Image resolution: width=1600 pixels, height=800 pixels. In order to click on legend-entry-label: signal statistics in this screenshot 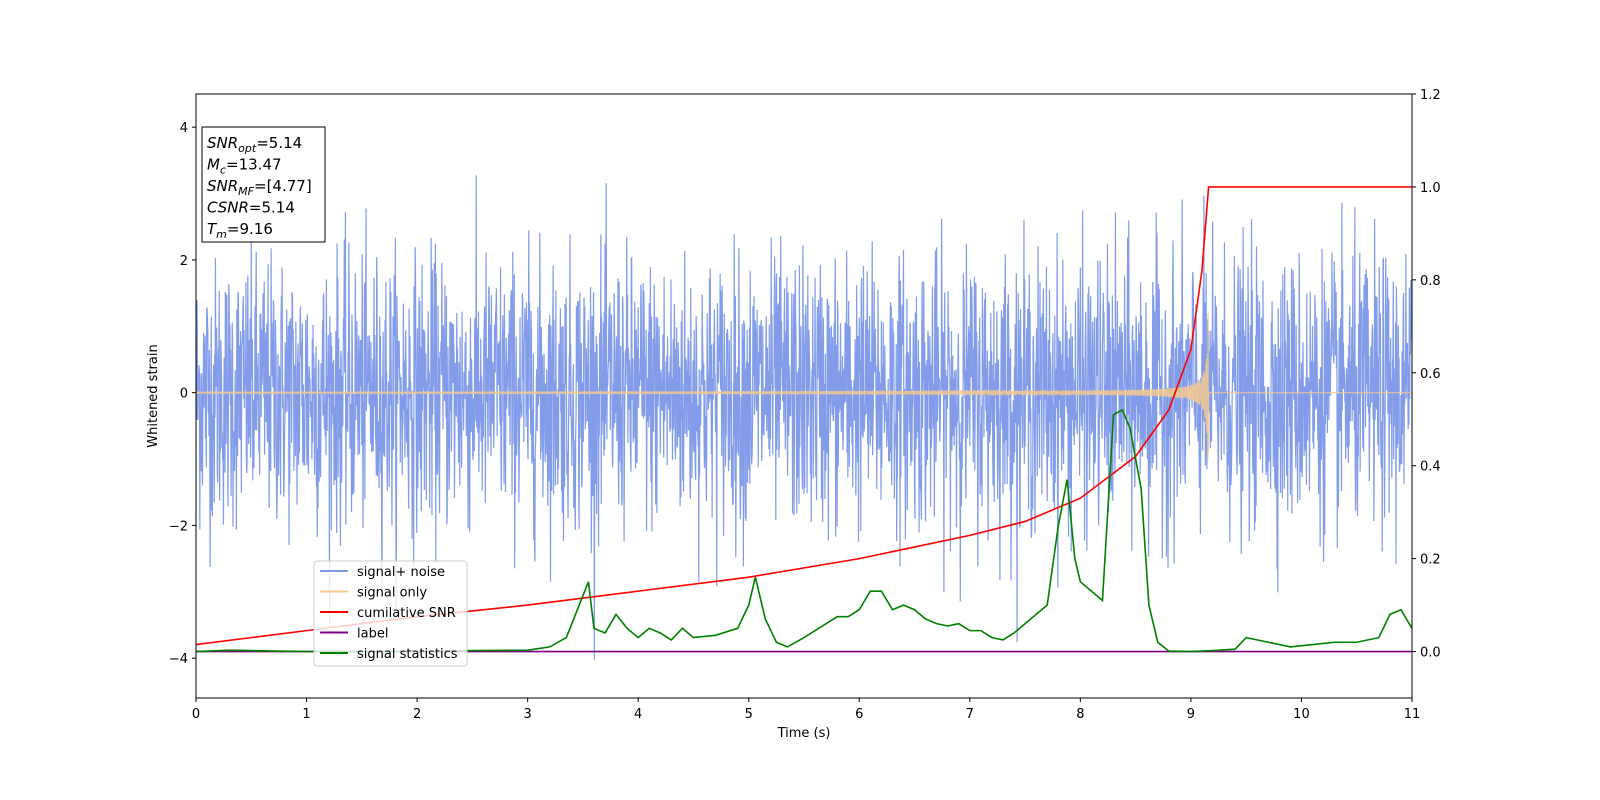, I will do `click(407, 654)`.